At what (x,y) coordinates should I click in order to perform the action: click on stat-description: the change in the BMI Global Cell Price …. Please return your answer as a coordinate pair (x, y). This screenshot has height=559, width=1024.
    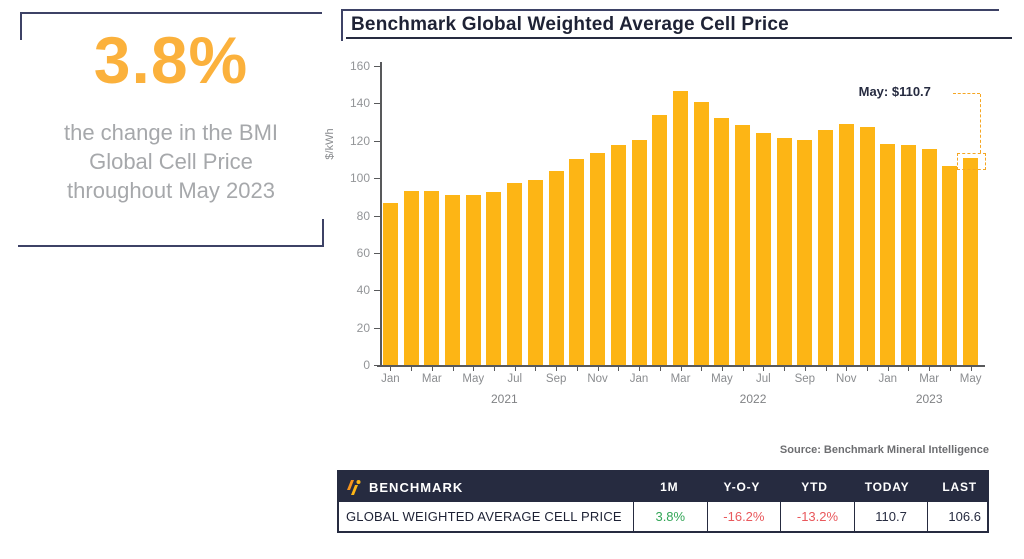
    Looking at the image, I should click on (171, 162).